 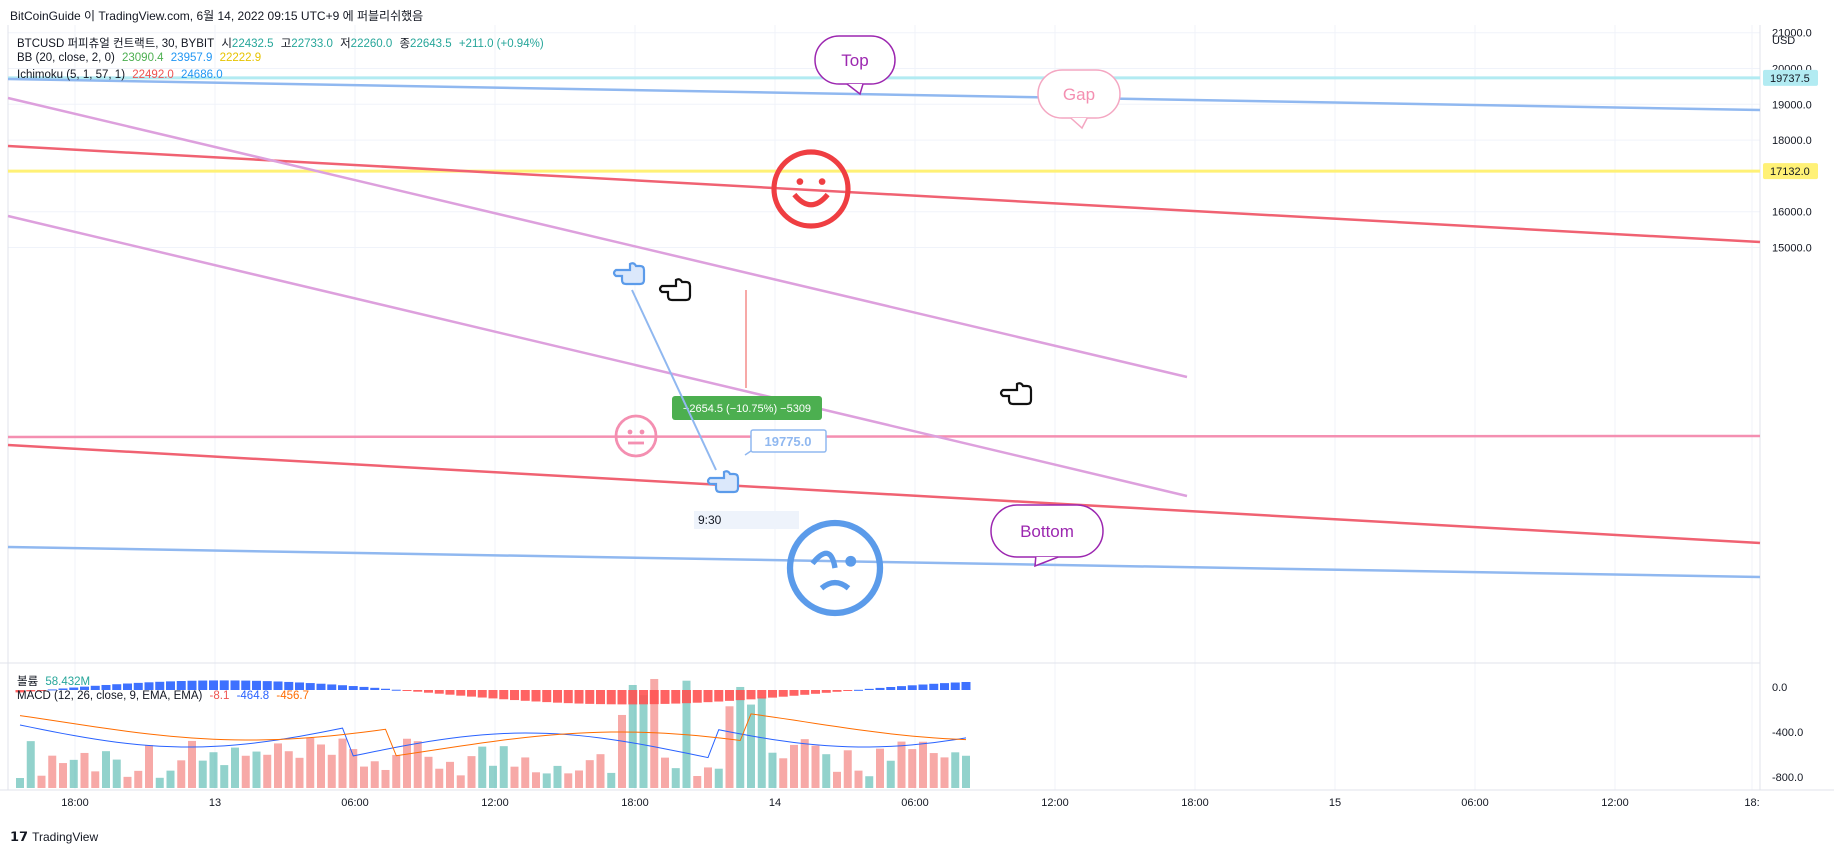 I want to click on time-tick-12: 18:, so click(x=1751, y=803).